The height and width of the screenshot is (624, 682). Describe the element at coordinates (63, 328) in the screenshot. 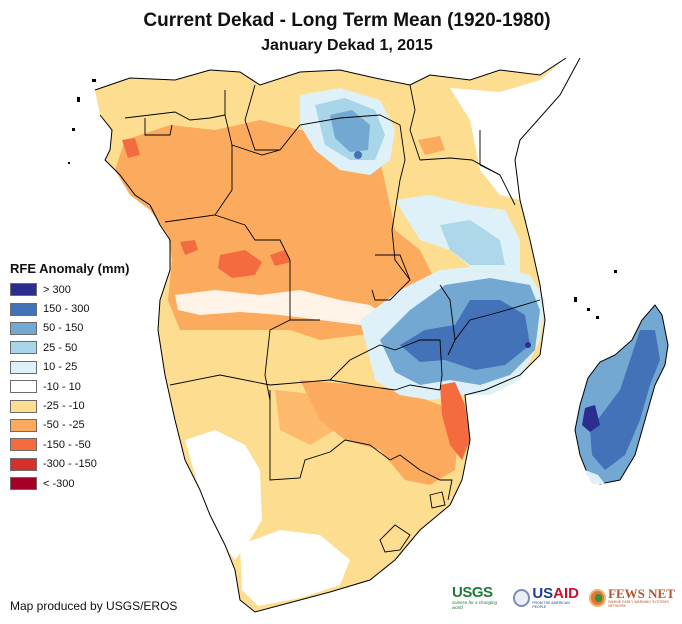

I see `legend-label: 50 - 150` at that location.